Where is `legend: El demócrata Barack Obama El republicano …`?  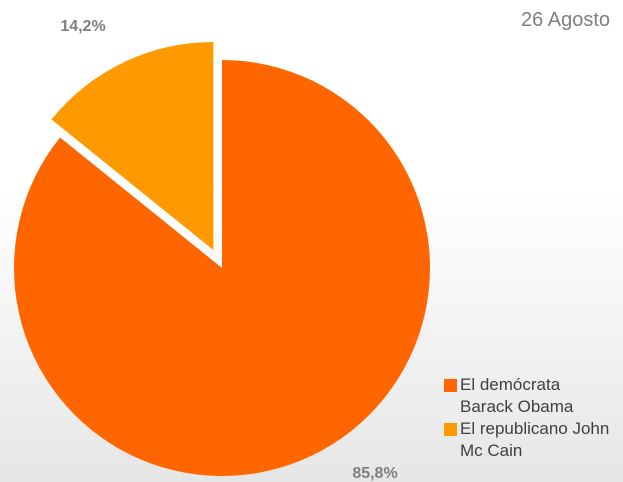 legend: El demócrata Barack Obama El republicano … is located at coordinates (527, 418).